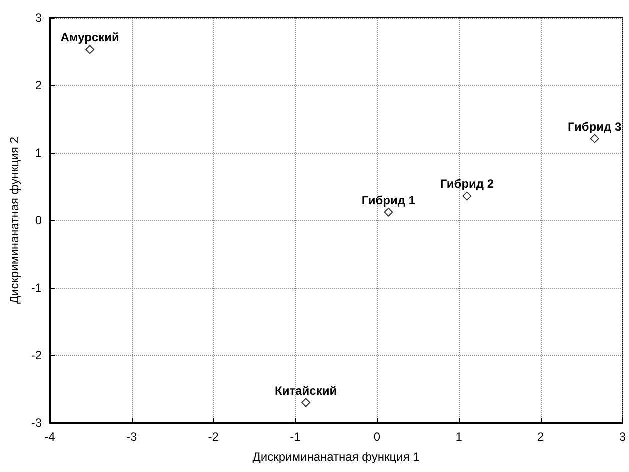  What do you see at coordinates (36, 288) in the screenshot?
I see `y-tick-label: -1` at bounding box center [36, 288].